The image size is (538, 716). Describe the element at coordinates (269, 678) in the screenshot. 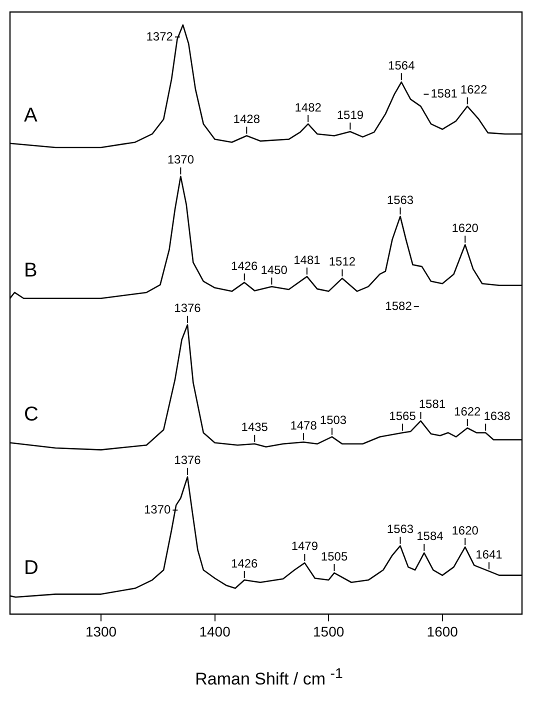

I see `x-axis-title: Raman Shift / cm $^{-1}$` at that location.